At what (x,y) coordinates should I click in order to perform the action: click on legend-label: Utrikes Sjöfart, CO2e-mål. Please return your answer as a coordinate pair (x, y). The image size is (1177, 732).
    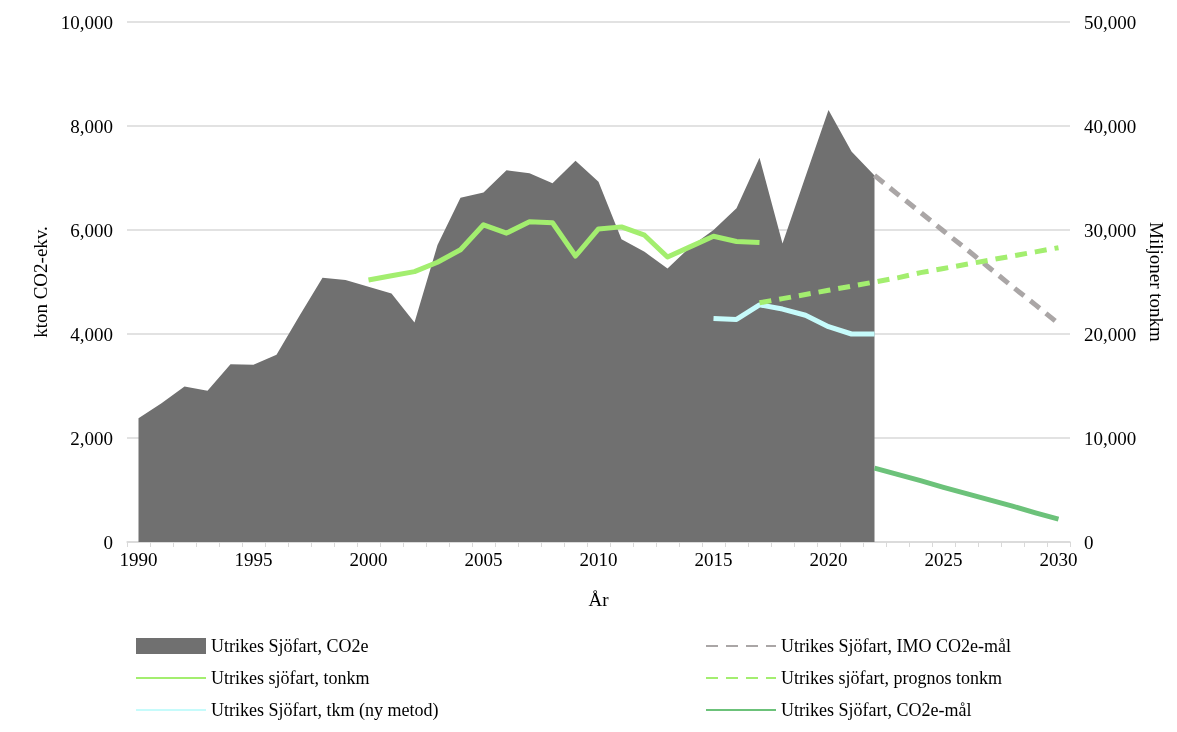
    Looking at the image, I should click on (876, 710).